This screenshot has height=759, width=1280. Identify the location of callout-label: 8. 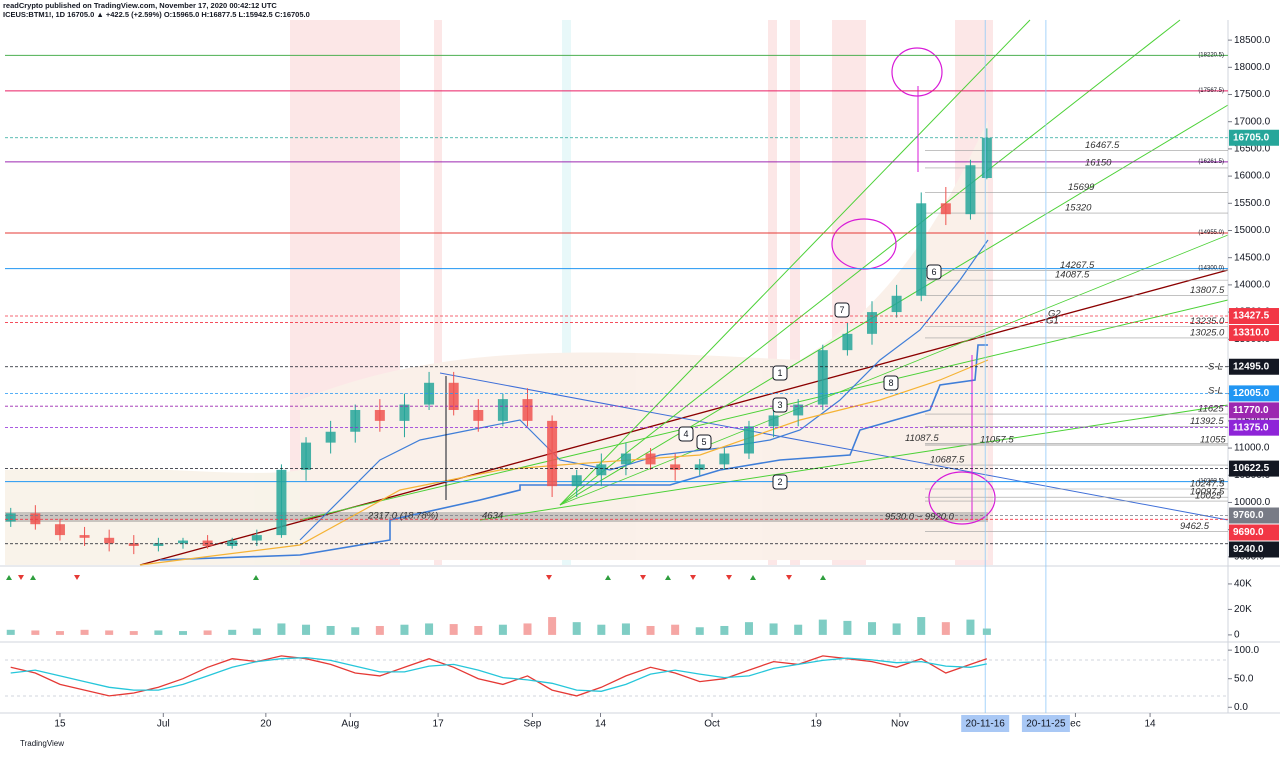
(890, 383).